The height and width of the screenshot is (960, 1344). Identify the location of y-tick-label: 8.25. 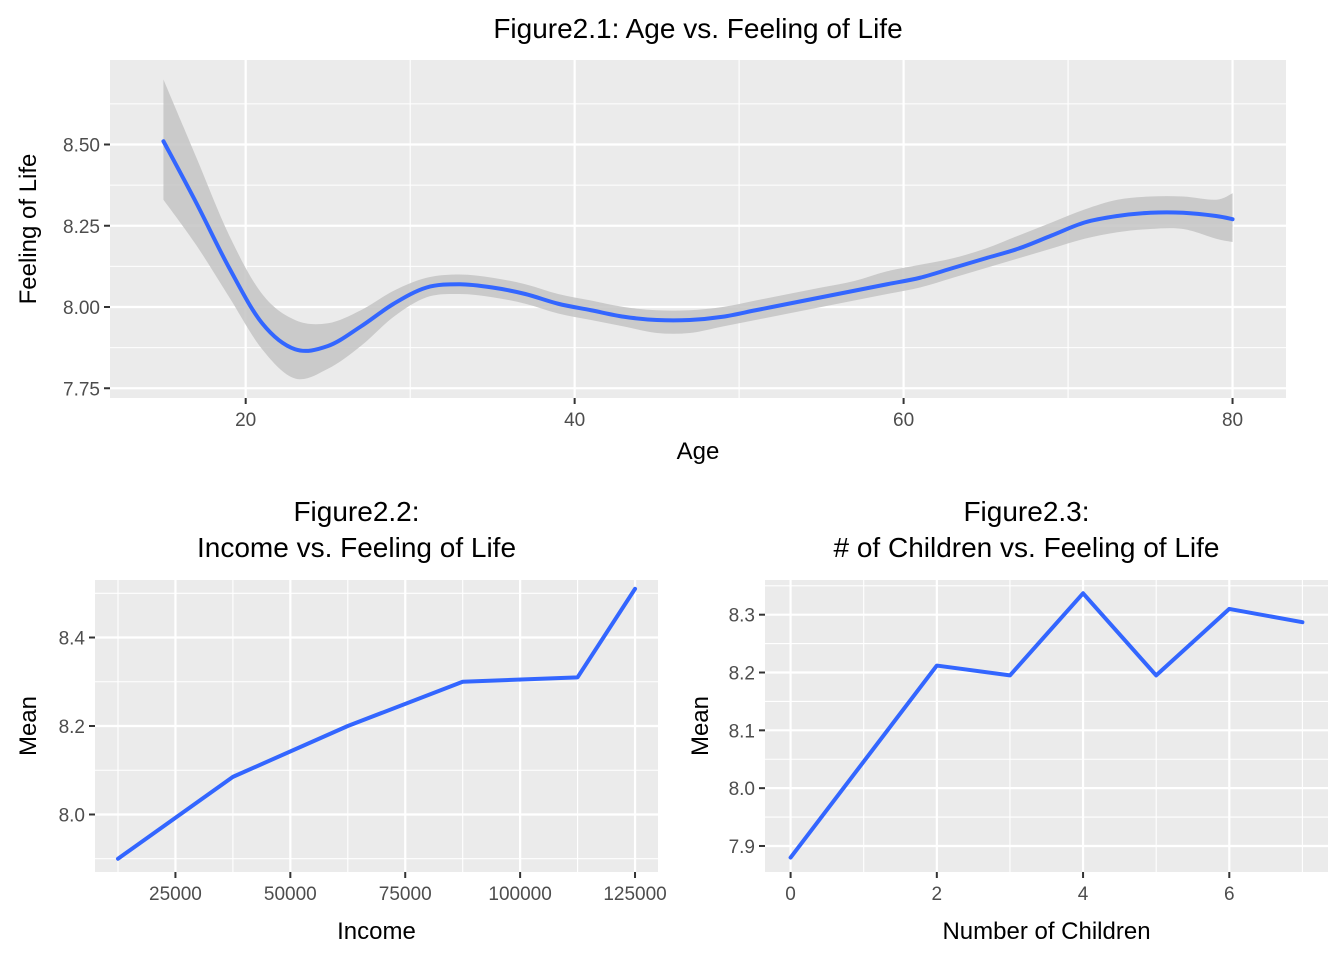
(81, 227).